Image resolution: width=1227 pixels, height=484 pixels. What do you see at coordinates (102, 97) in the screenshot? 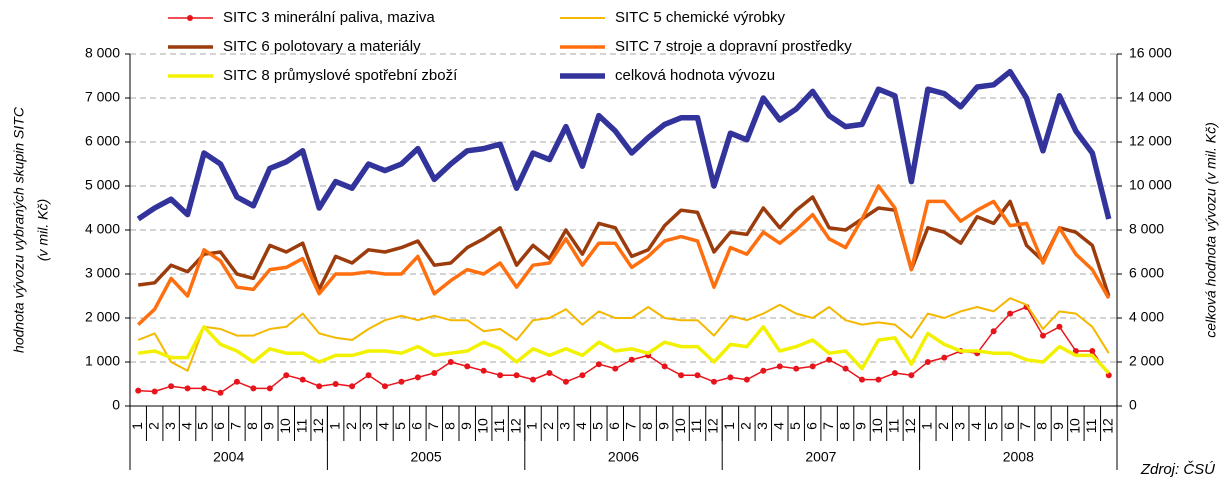
I see `y-tick-label: 7 000` at bounding box center [102, 97].